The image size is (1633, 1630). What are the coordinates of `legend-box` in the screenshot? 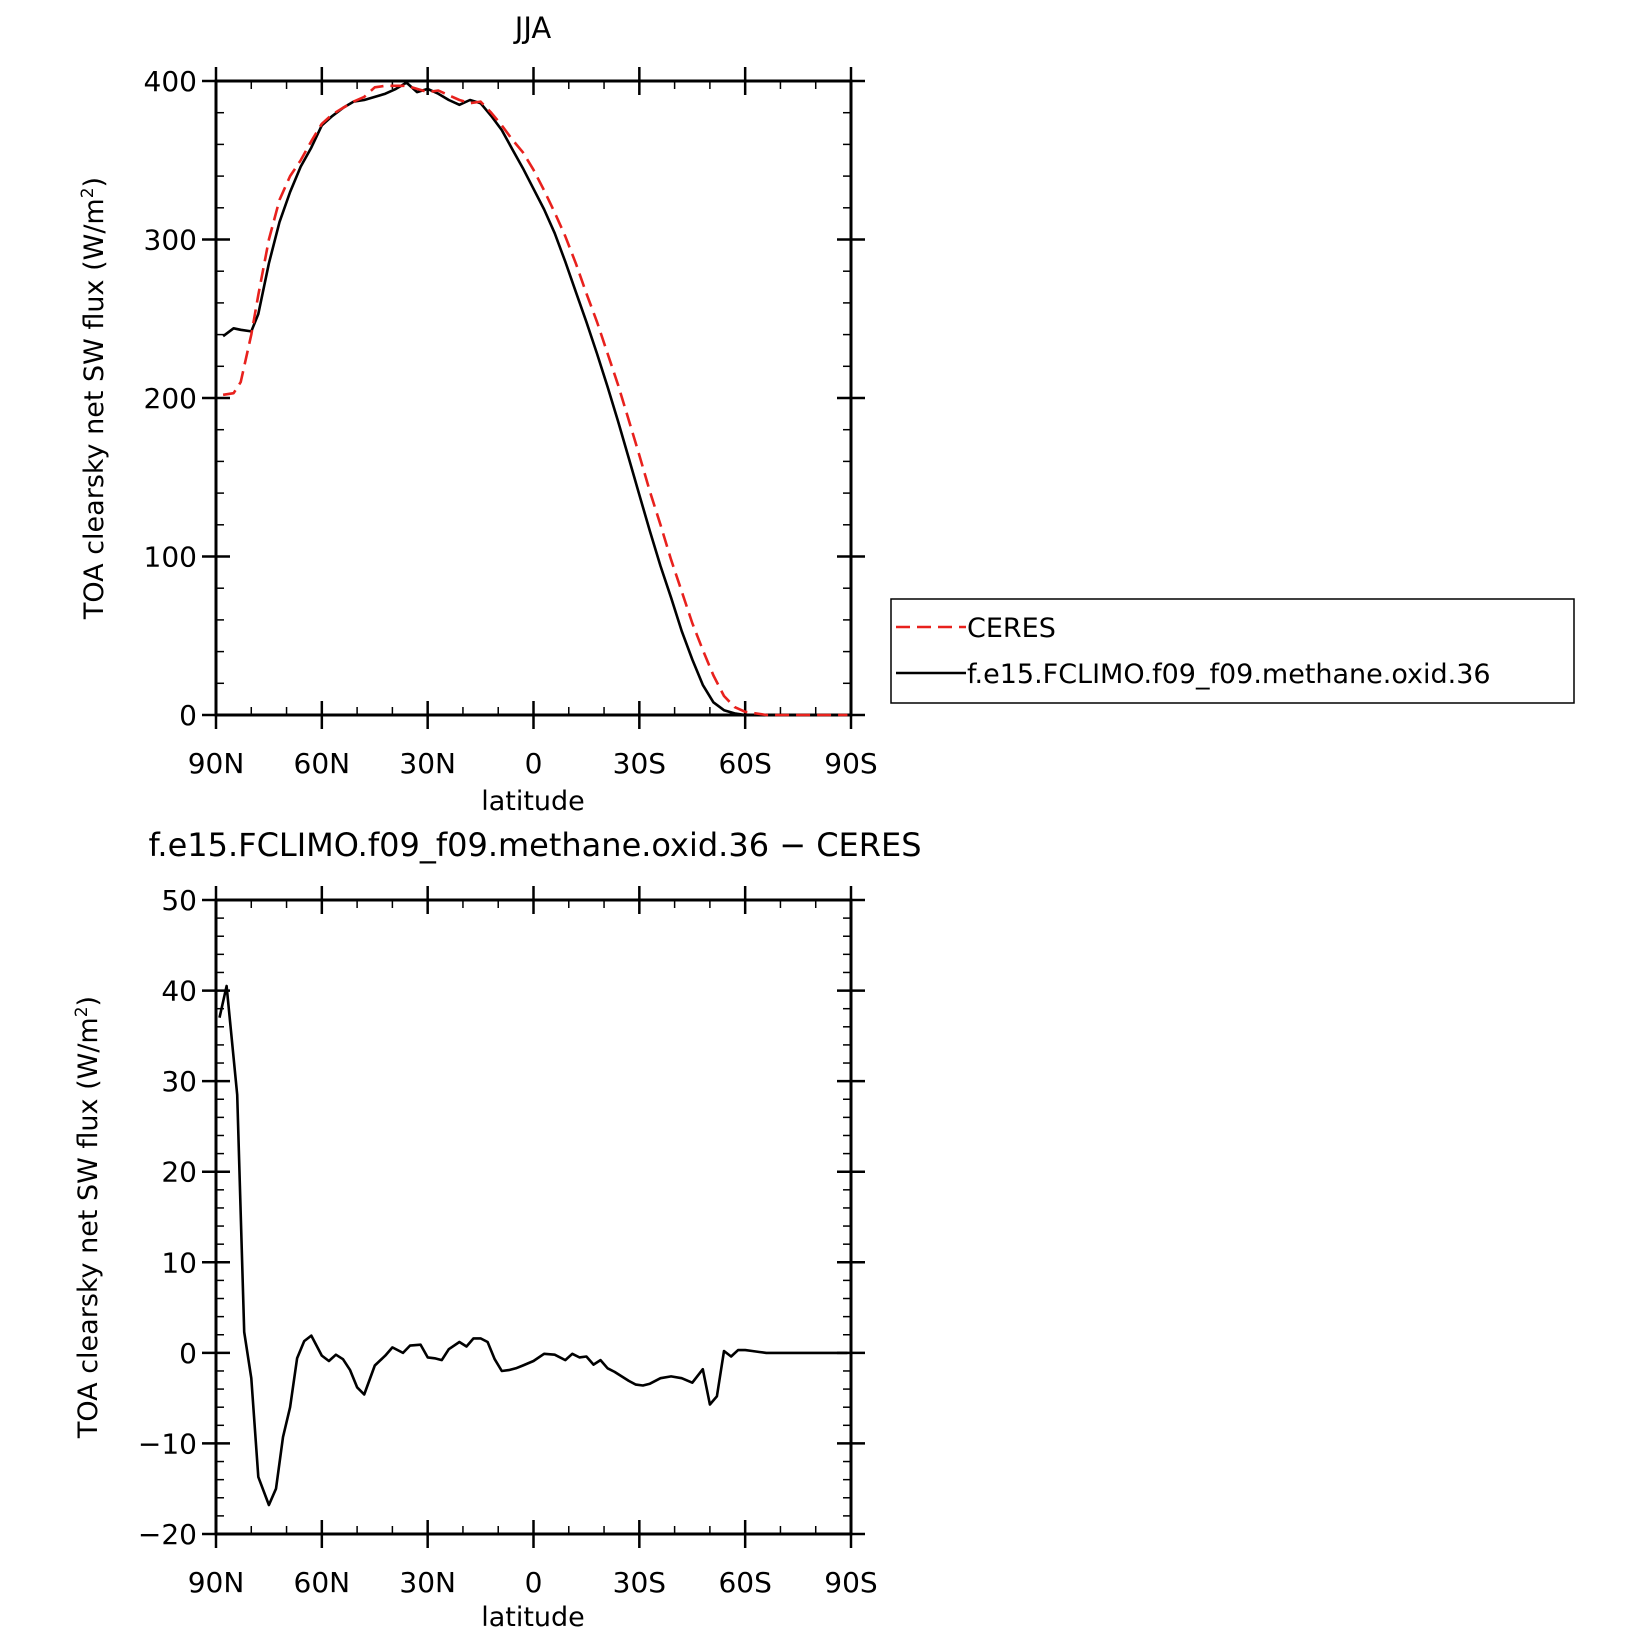 It's located at (1232, 651).